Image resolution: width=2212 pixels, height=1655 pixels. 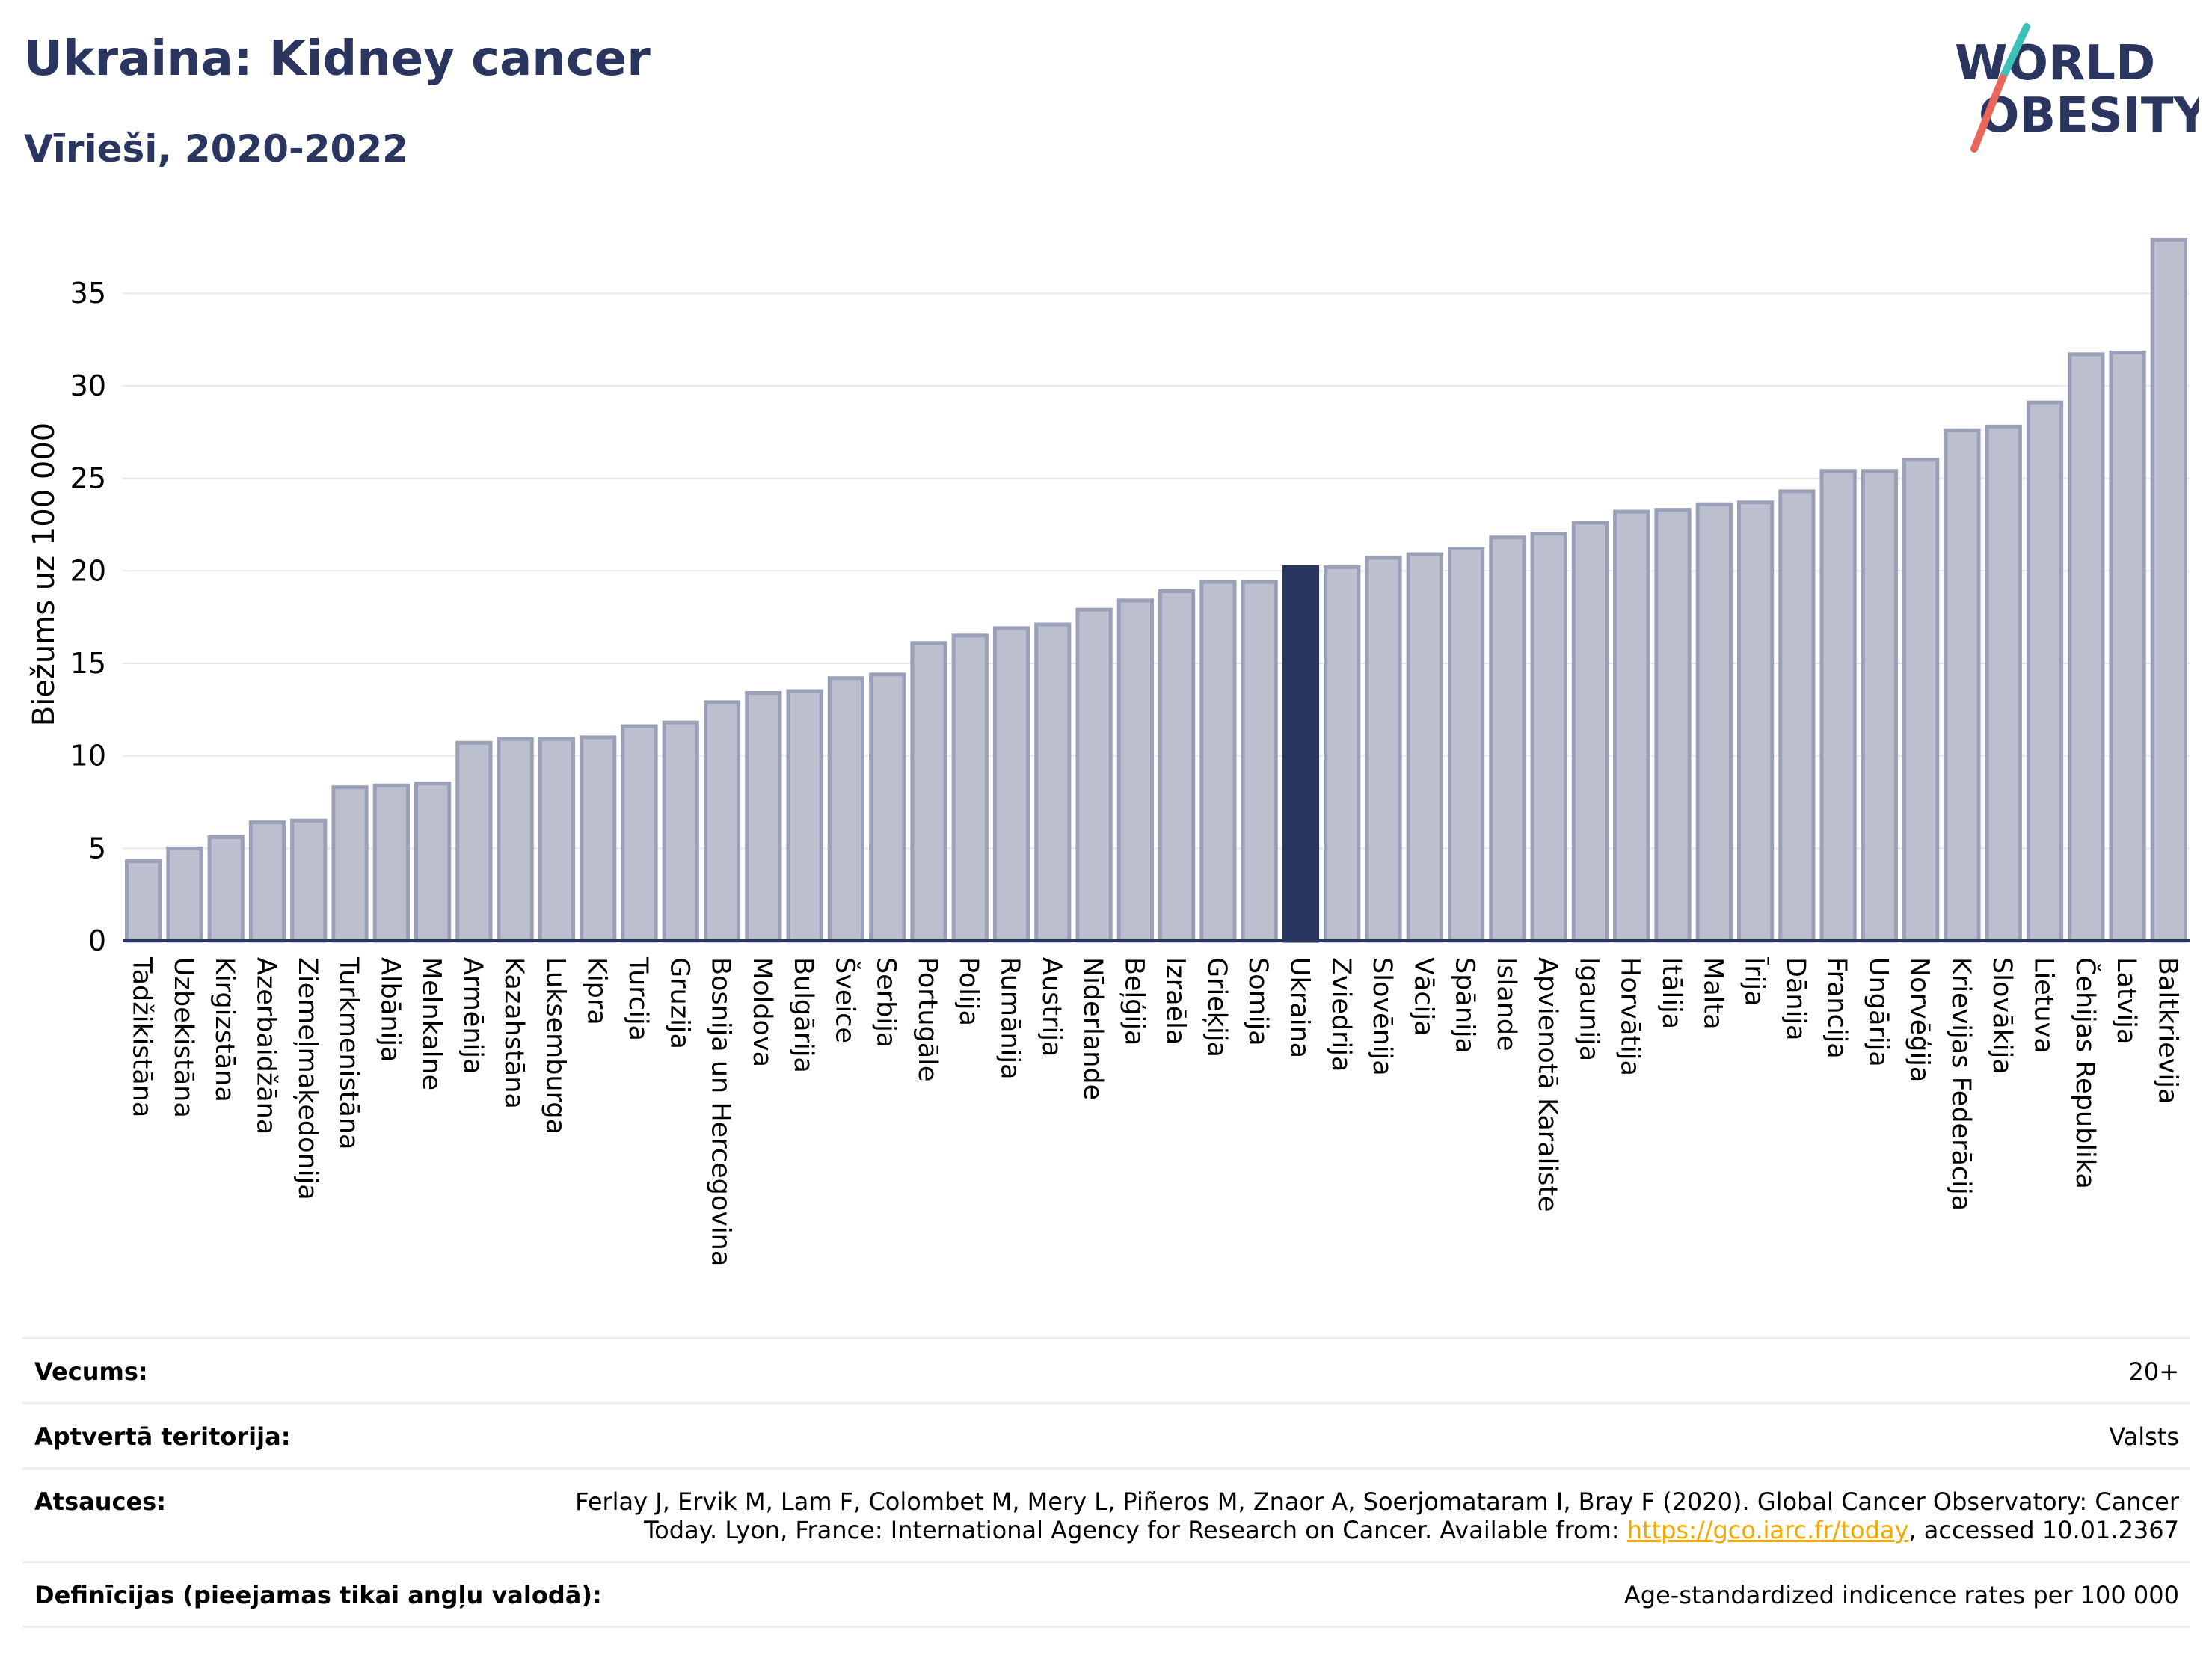 What do you see at coordinates (1630, 1016) in the screenshot?
I see `x-tick-label: Horvātija` at bounding box center [1630, 1016].